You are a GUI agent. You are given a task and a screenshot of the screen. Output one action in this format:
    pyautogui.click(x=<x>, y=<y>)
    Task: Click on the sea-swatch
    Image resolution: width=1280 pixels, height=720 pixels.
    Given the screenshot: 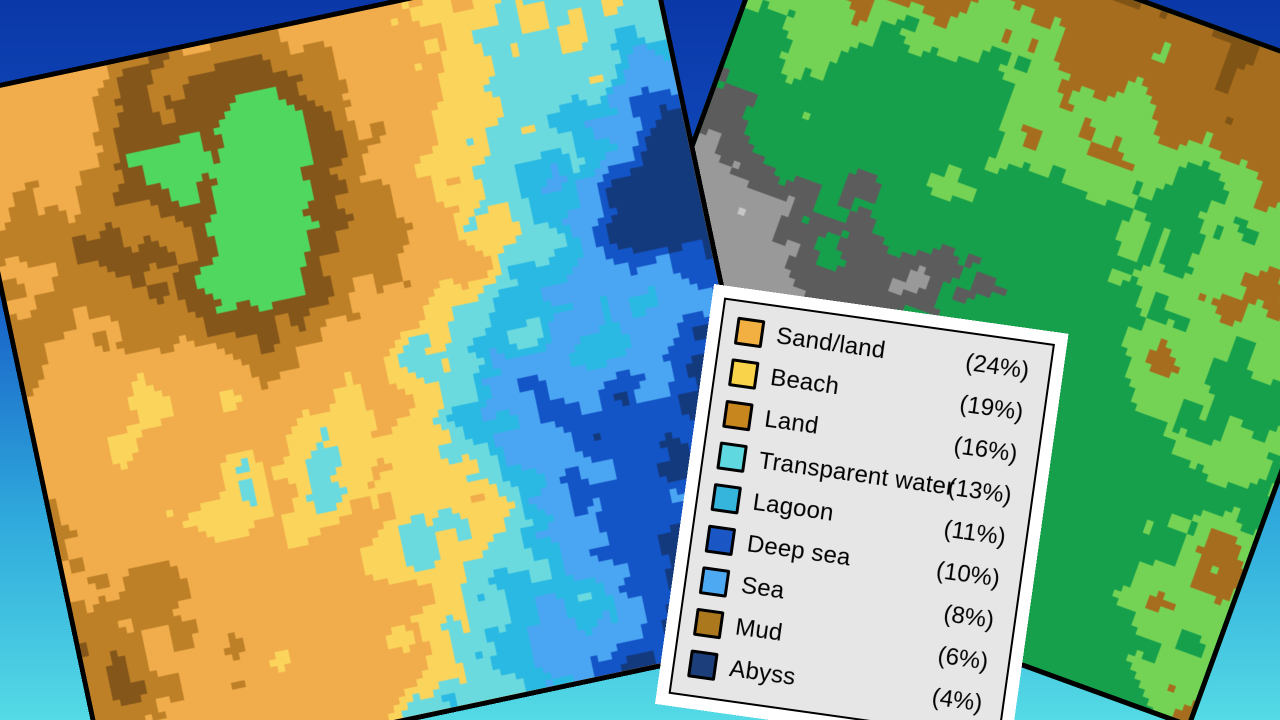 What is the action you would take?
    pyautogui.click(x=714, y=582)
    